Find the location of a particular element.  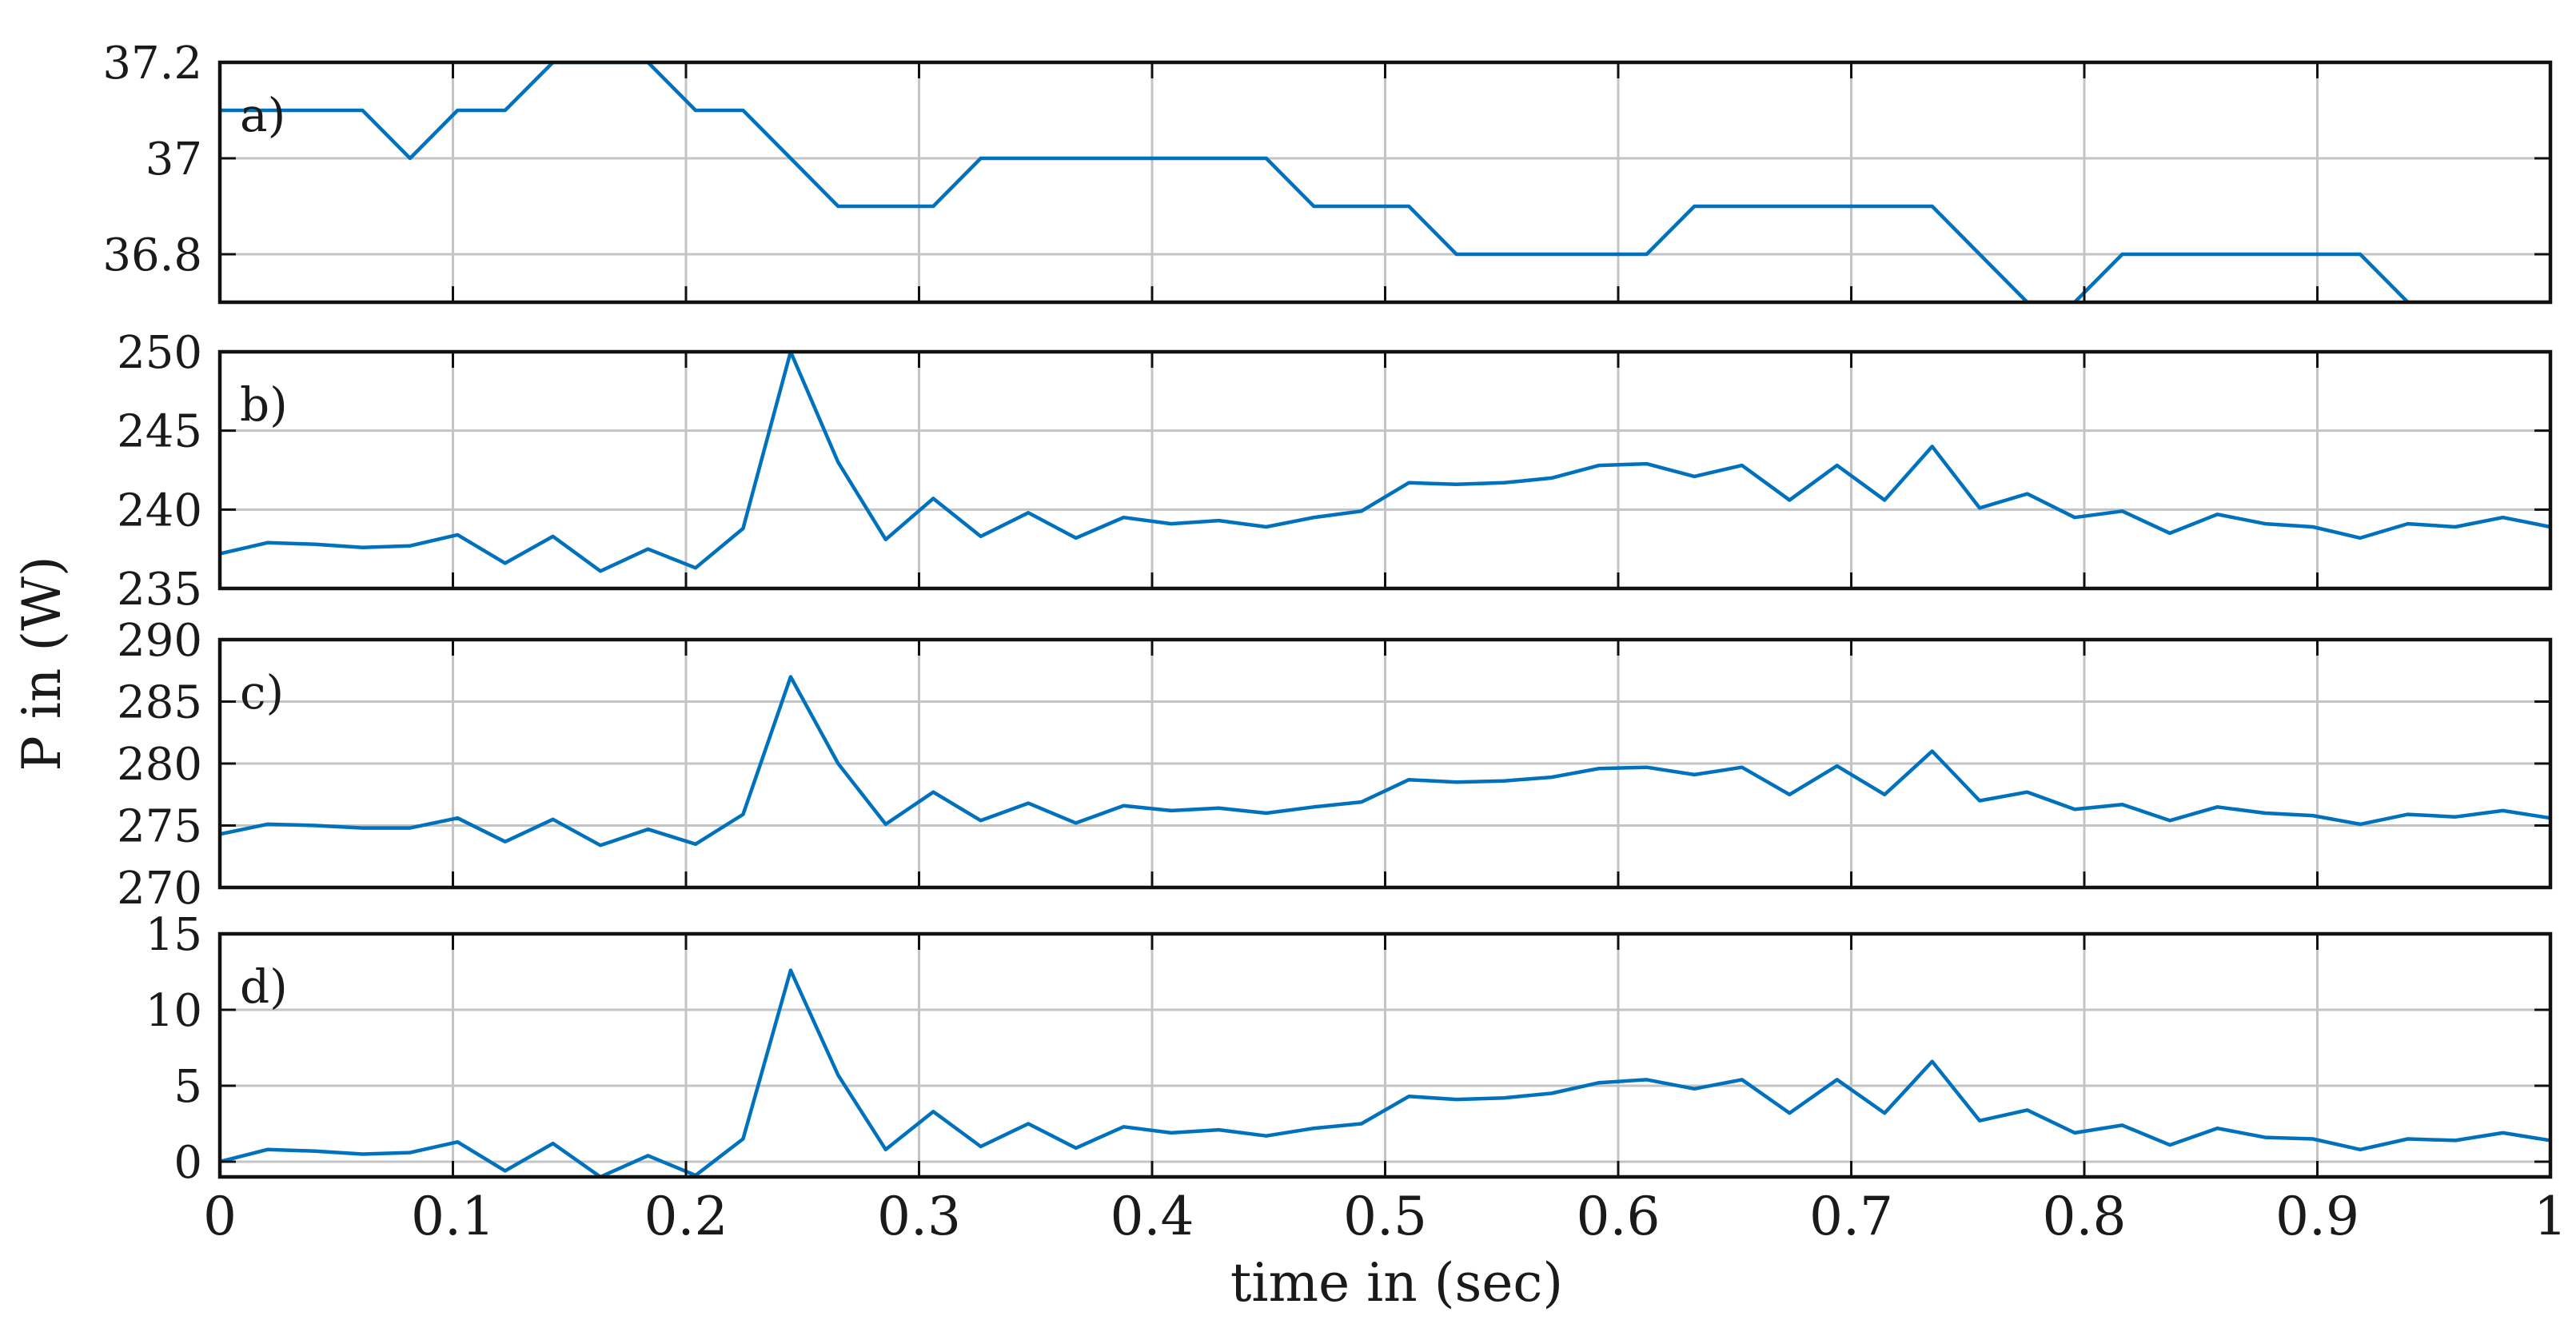

y-tick-label: 250 is located at coordinates (159, 353).